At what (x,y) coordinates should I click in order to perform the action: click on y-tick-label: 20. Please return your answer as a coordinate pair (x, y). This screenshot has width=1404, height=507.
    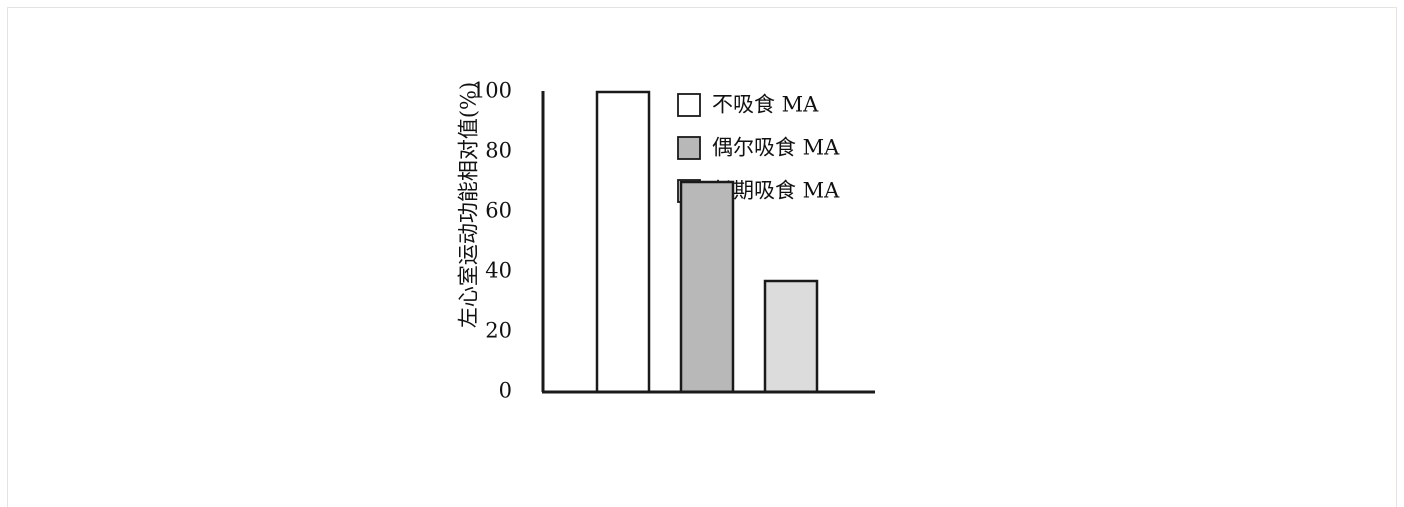
    Looking at the image, I should click on (498, 331).